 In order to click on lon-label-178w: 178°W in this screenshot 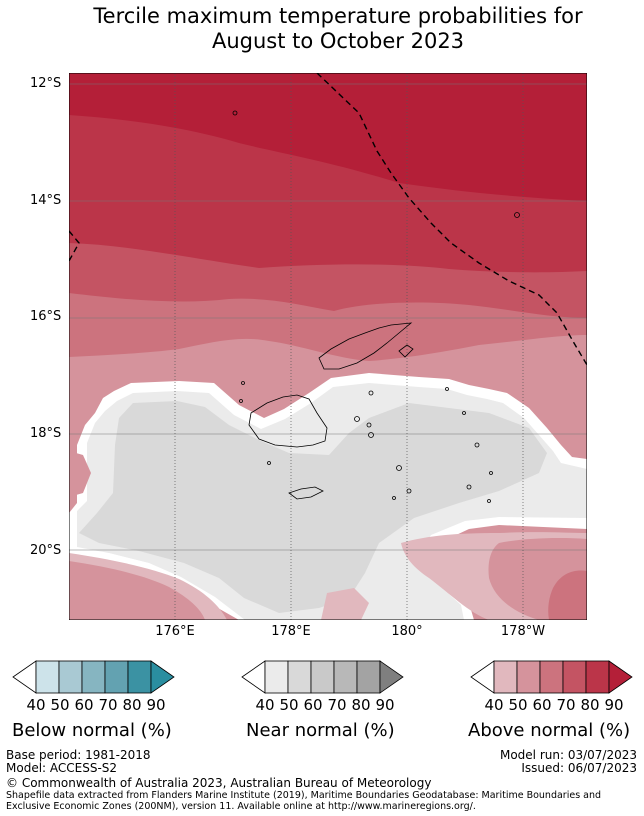, I will do `click(523, 631)`.